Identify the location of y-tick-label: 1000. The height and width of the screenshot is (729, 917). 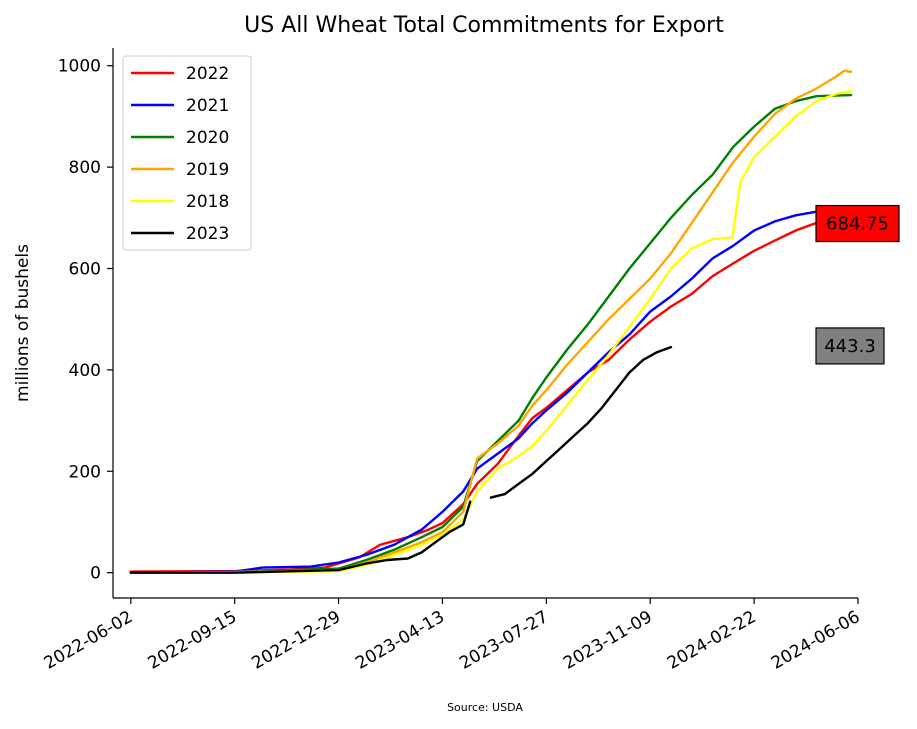
(79, 67).